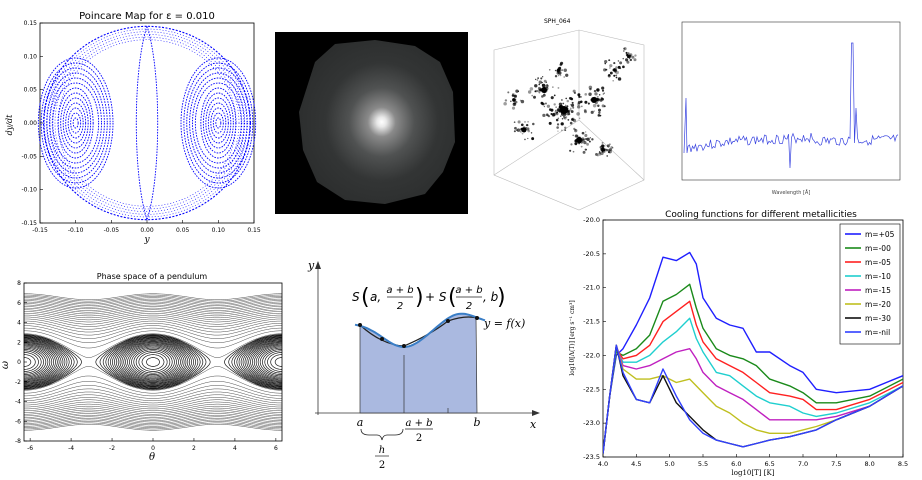  What do you see at coordinates (194, 448) in the screenshot?
I see `pendulum-xtick-label: 2` at bounding box center [194, 448].